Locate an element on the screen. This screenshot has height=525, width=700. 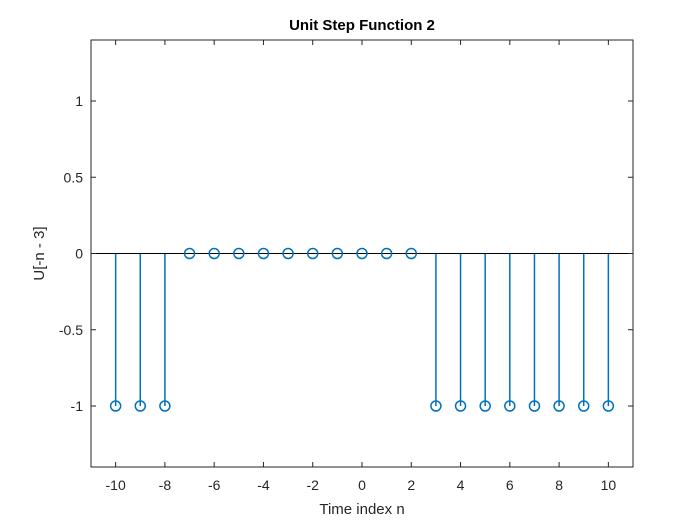
y-axis-label: U[-n - 3] is located at coordinates (39, 253).